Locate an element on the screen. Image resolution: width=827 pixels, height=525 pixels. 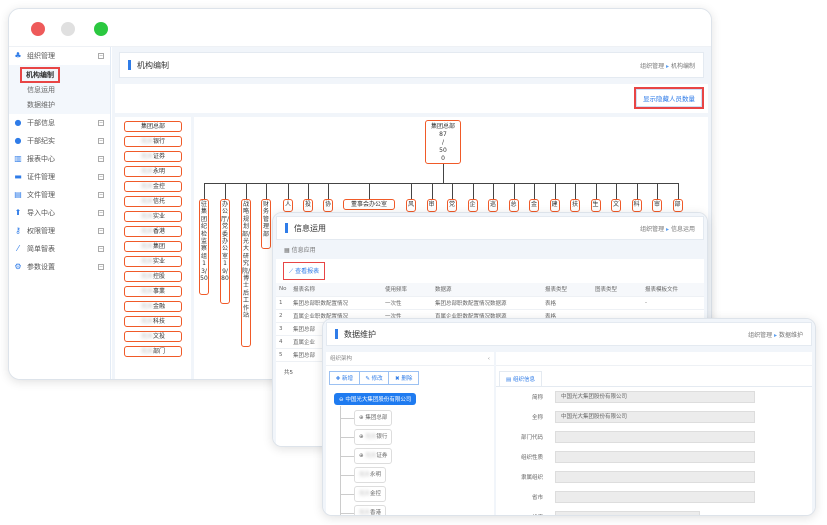
unit-chip: 光大信托 is located at coordinates (153, 201).